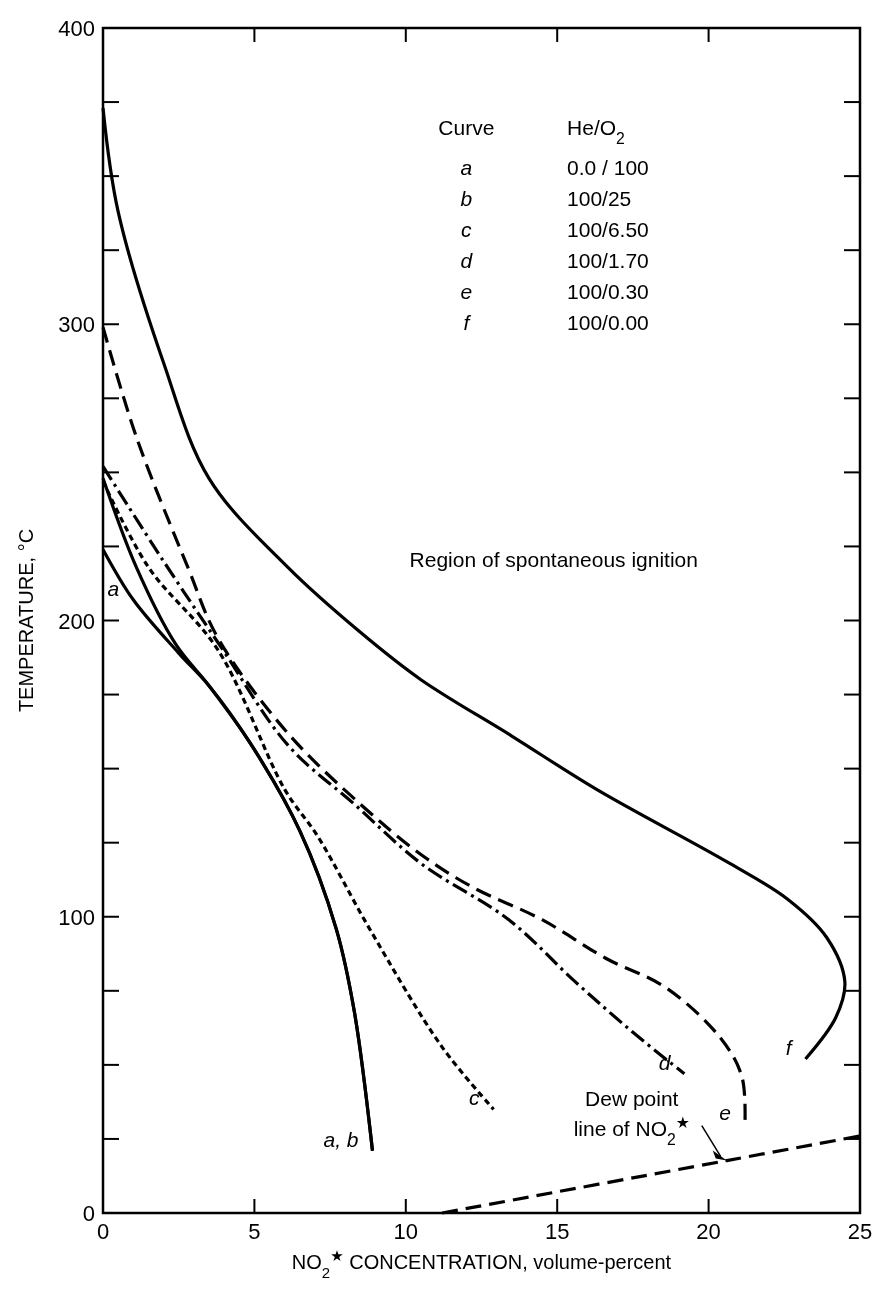  I want to click on x-axis-title: NO$_{2}$$^{★}$ CONCENTRATION, volume-percent, so click(481, 1263).